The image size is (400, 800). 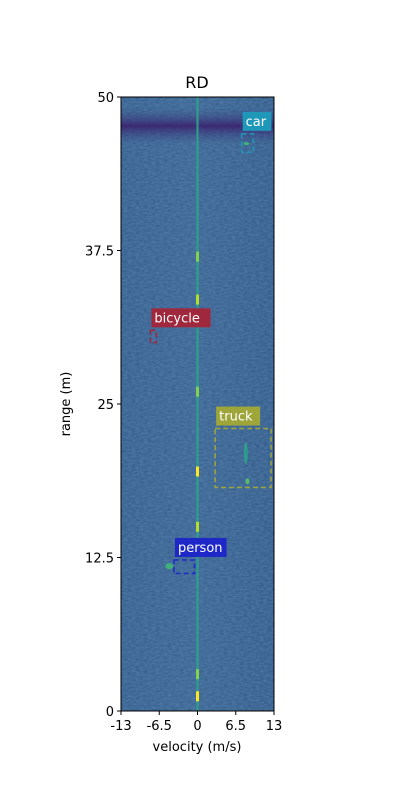 What do you see at coordinates (105, 98) in the screenshot?
I see `y-tick-label: 50` at bounding box center [105, 98].